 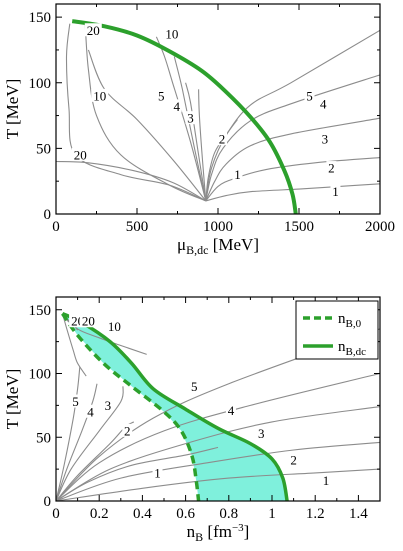 I want to click on x-tick-label: 1.2, so click(x=315, y=514).